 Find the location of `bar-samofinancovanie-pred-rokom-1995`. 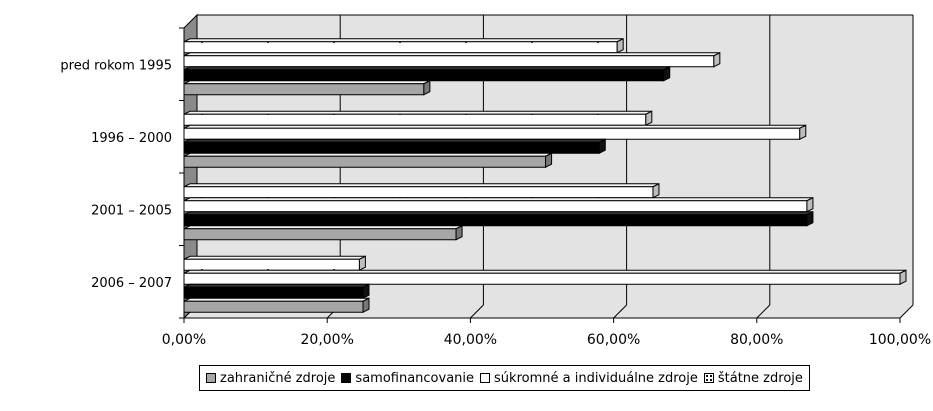

bar-samofinancovanie-pred-rokom-1995 is located at coordinates (427, 73).